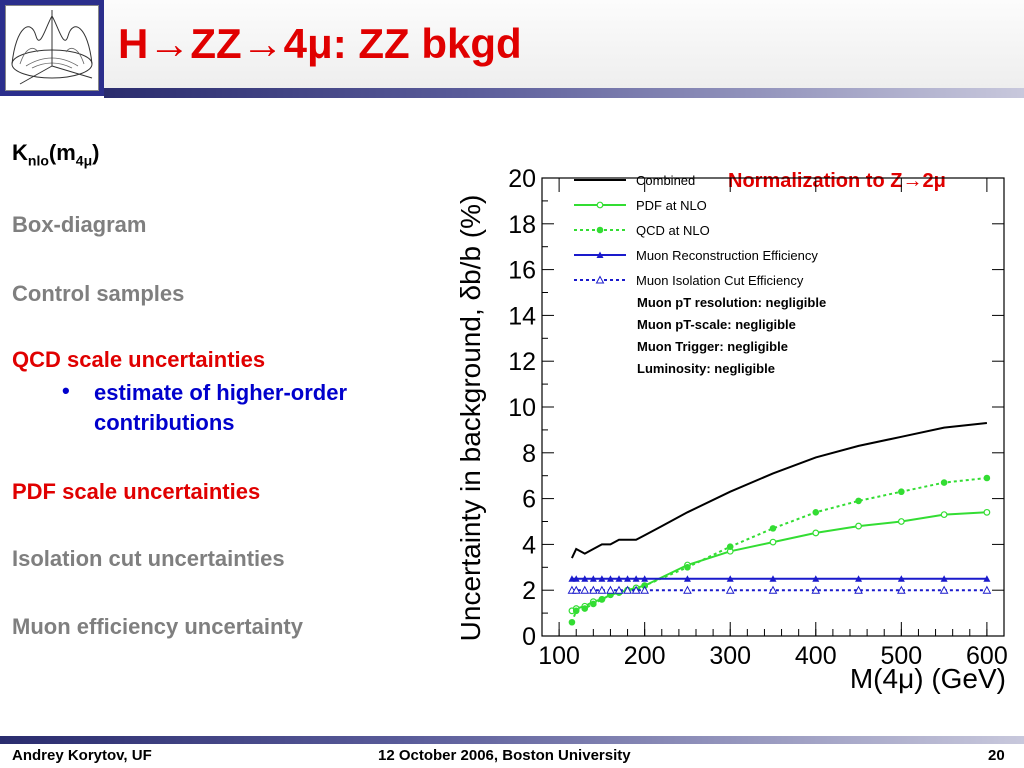 This screenshot has width=1024, height=768. What do you see at coordinates (529, 500) in the screenshot?
I see `y-tick-label: 6` at bounding box center [529, 500].